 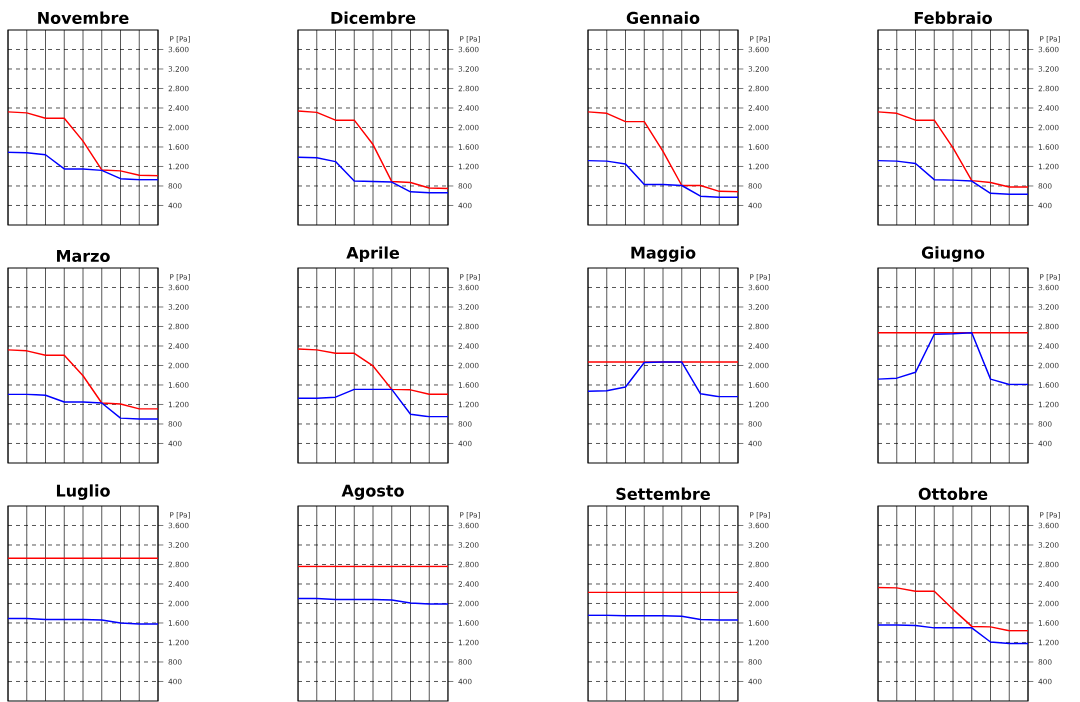 What do you see at coordinates (83, 492) in the screenshot?
I see `chart-title: Luglio` at bounding box center [83, 492].